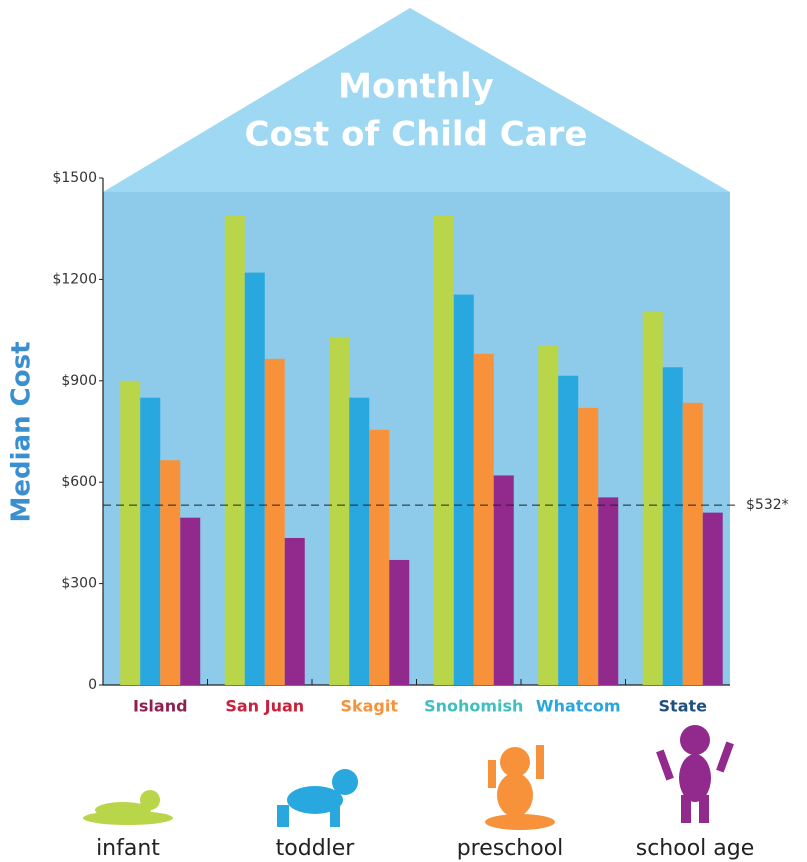  I want to click on reference-label: $532*, so click(767, 505).